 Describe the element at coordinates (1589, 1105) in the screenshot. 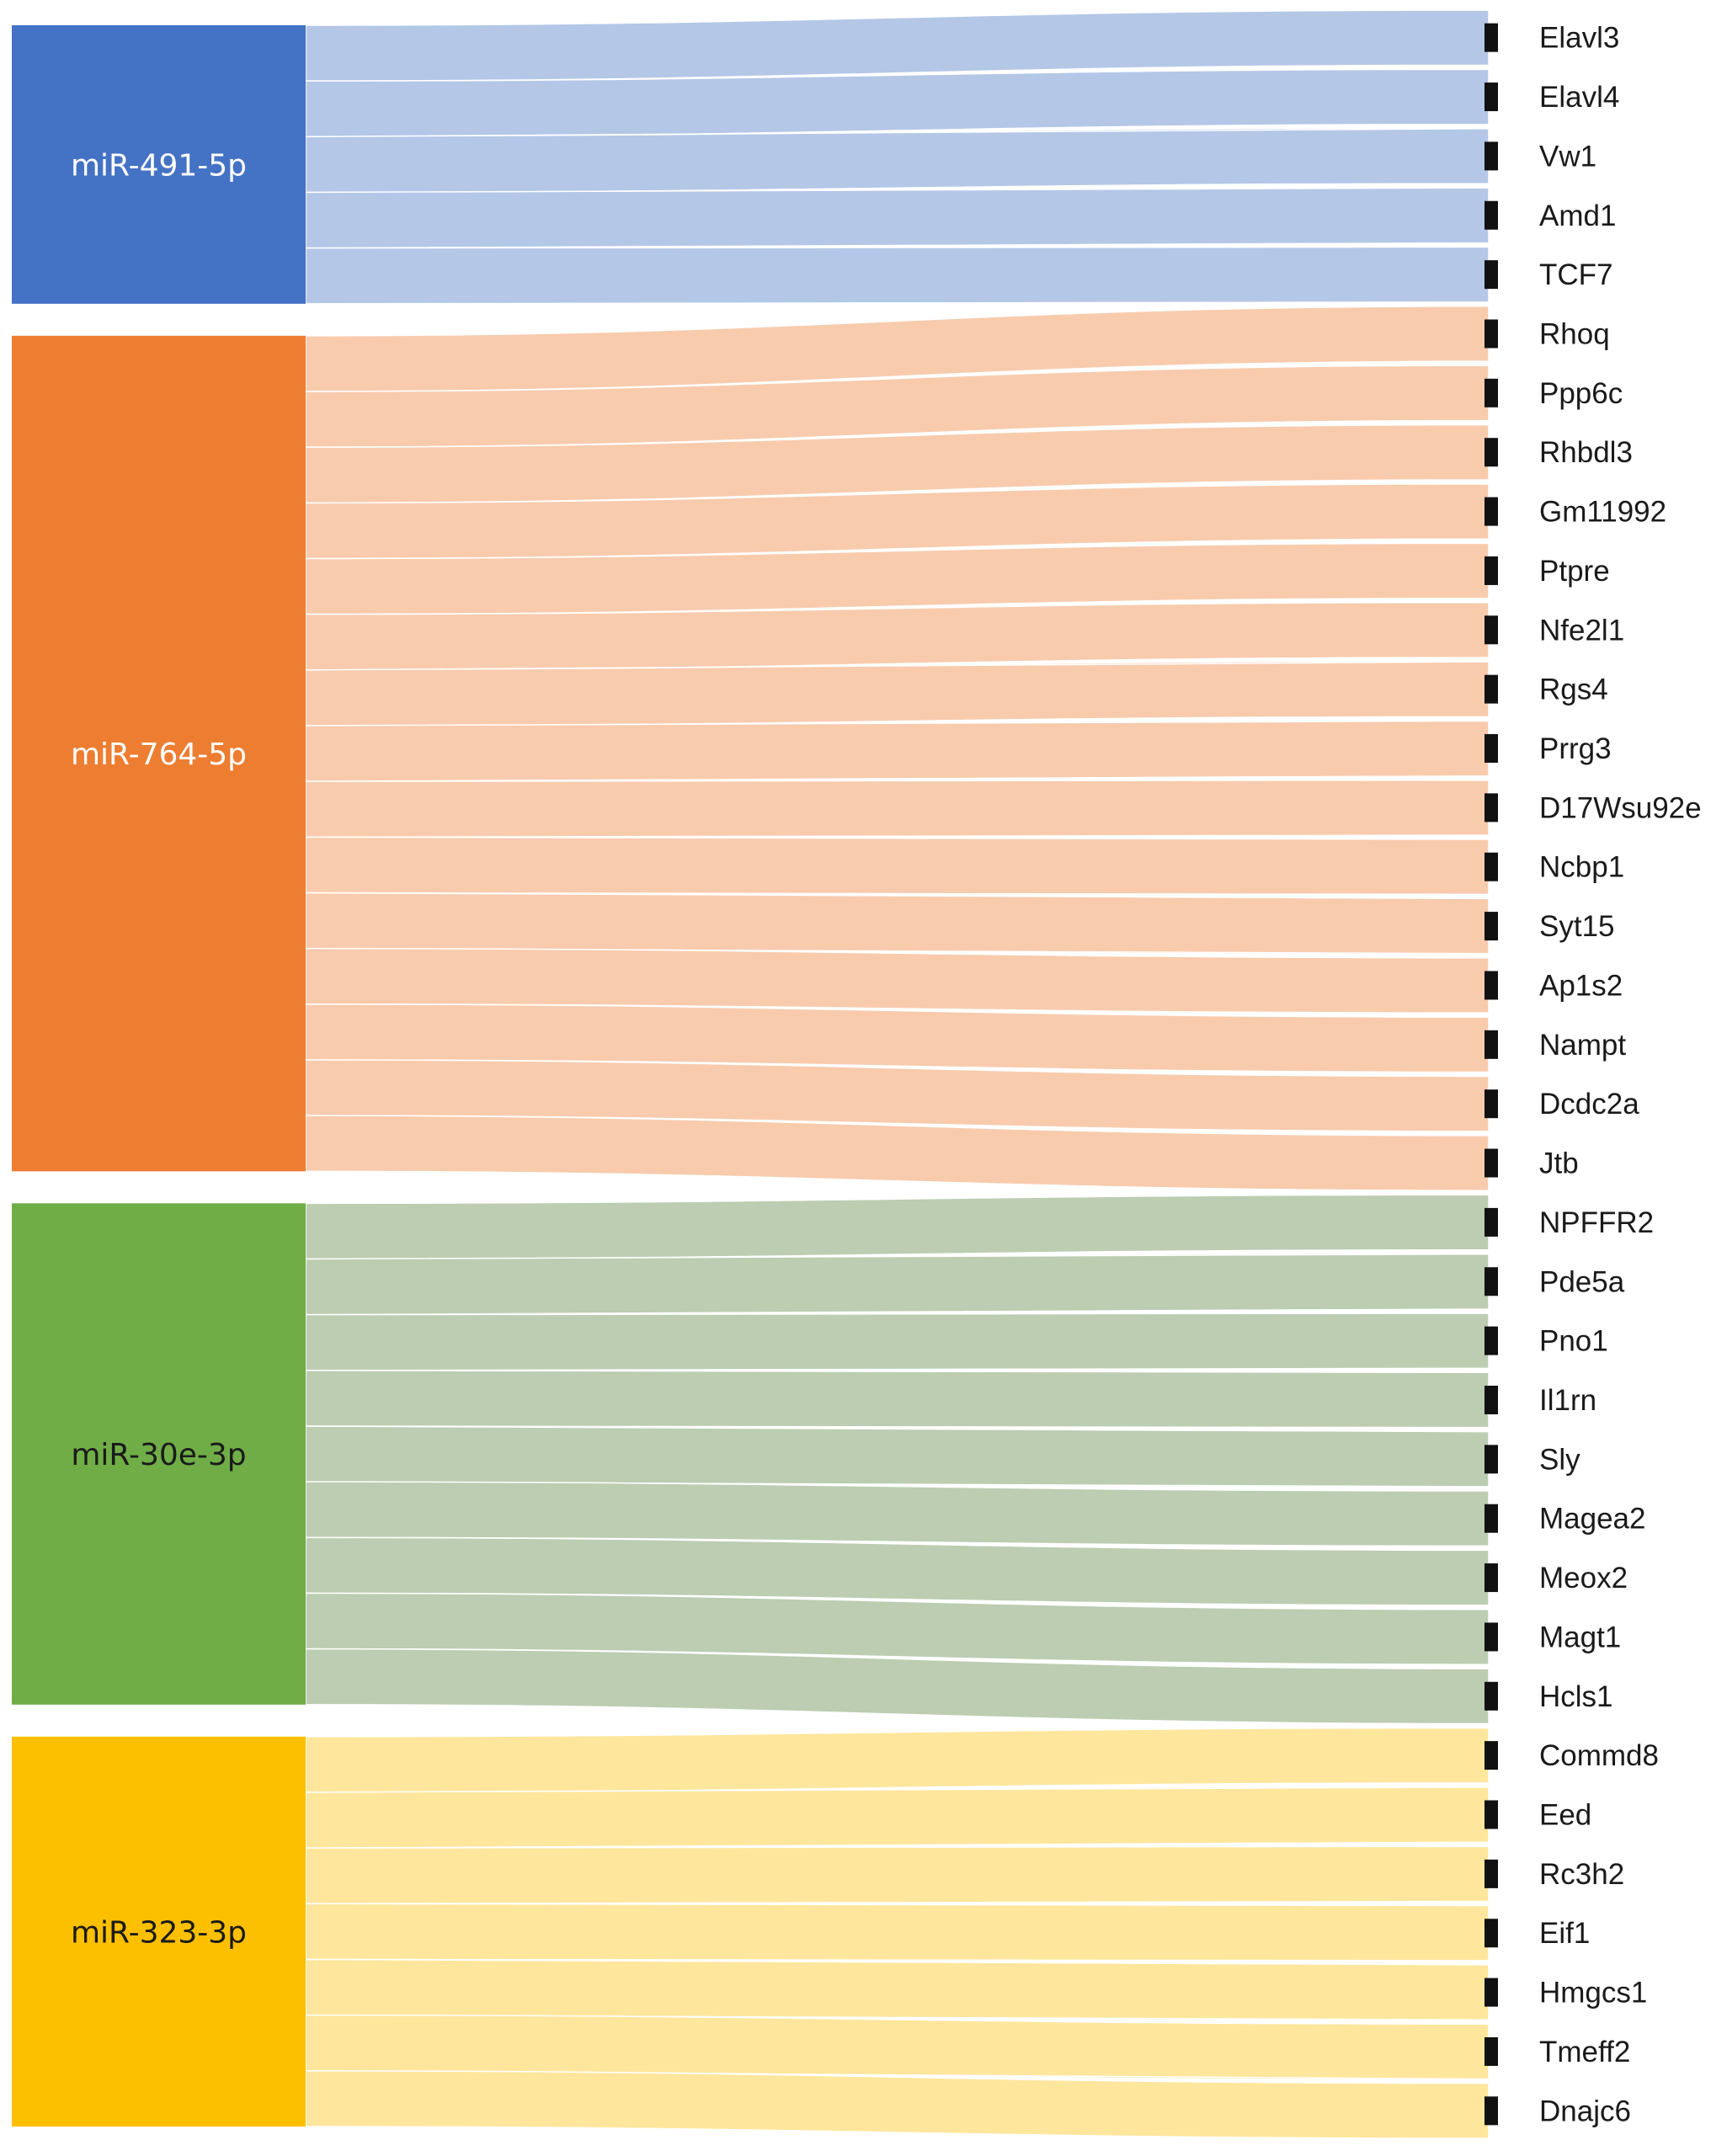

I see `target-node-label: Dcdc2a` at that location.